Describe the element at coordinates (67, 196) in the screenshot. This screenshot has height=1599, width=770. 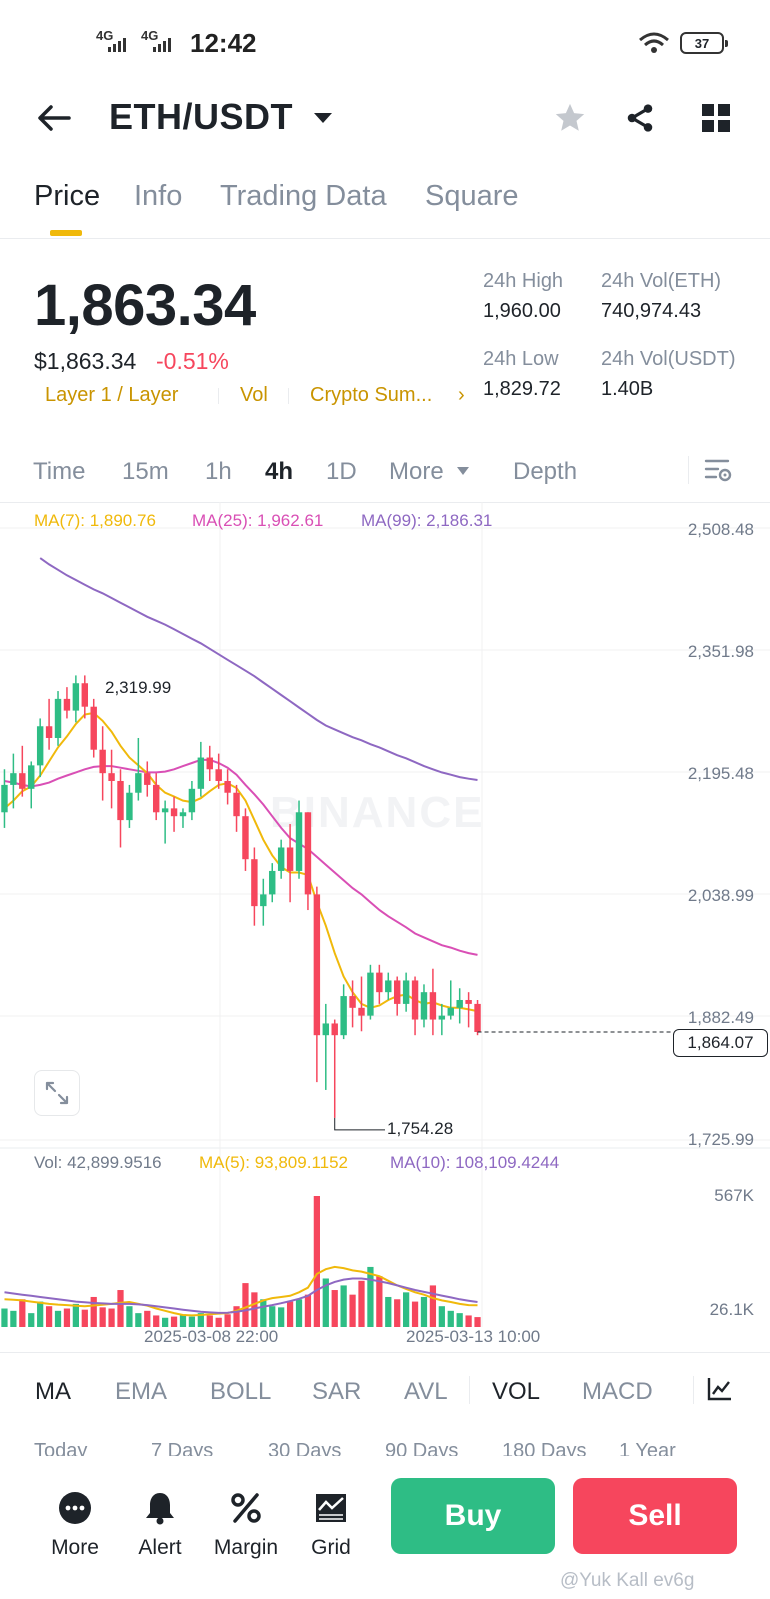
I see `tab-price: Price` at that location.